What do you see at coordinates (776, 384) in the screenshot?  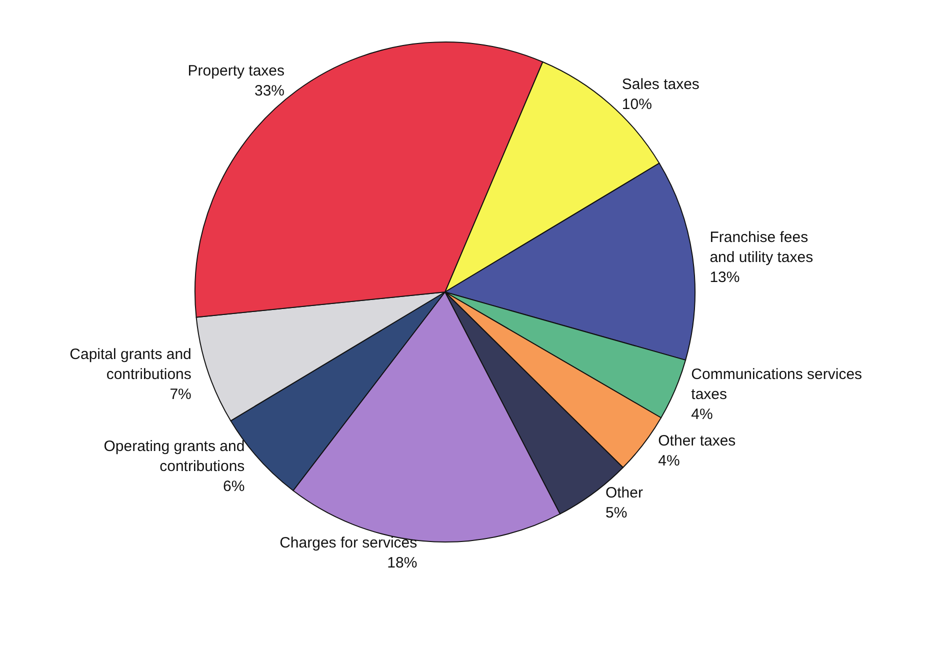 I see `slice-label: Communications services taxes` at bounding box center [776, 384].